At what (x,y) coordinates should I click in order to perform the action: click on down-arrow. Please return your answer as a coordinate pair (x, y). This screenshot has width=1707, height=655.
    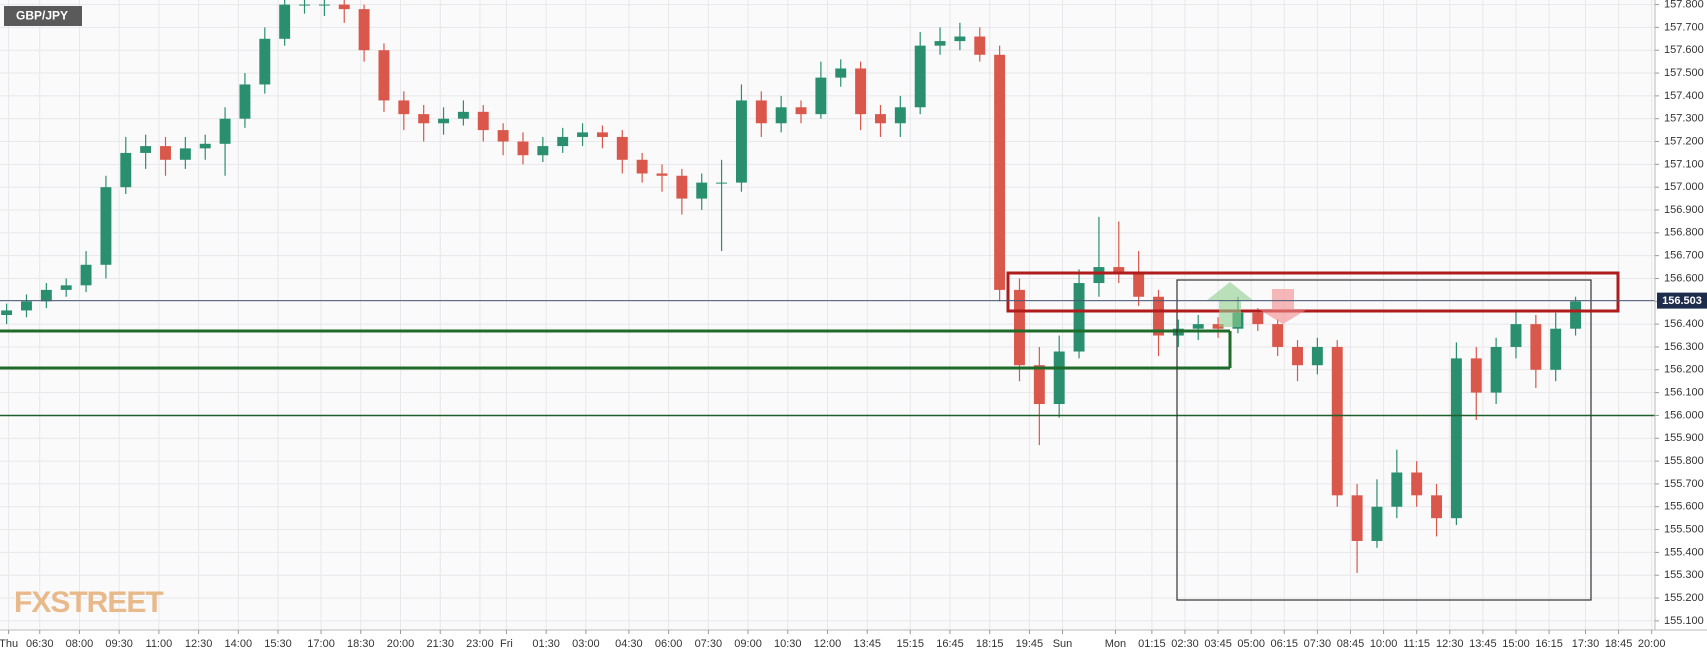
    Looking at the image, I should click on (1283, 306).